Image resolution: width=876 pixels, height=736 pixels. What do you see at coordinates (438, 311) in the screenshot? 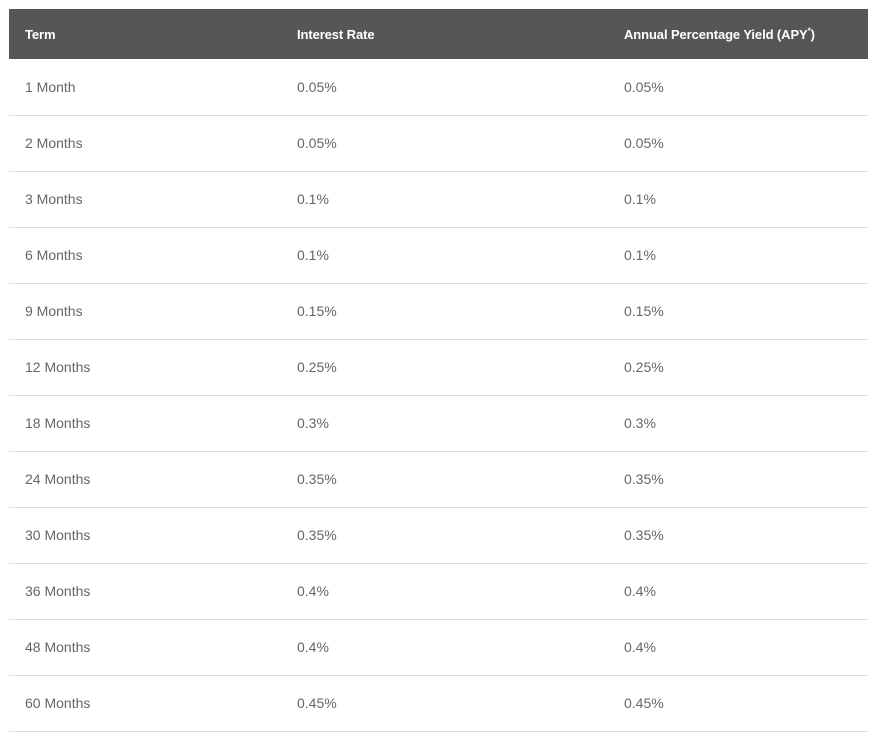
I see `table-row: 9 Months 0.15% 0.15%` at bounding box center [438, 311].